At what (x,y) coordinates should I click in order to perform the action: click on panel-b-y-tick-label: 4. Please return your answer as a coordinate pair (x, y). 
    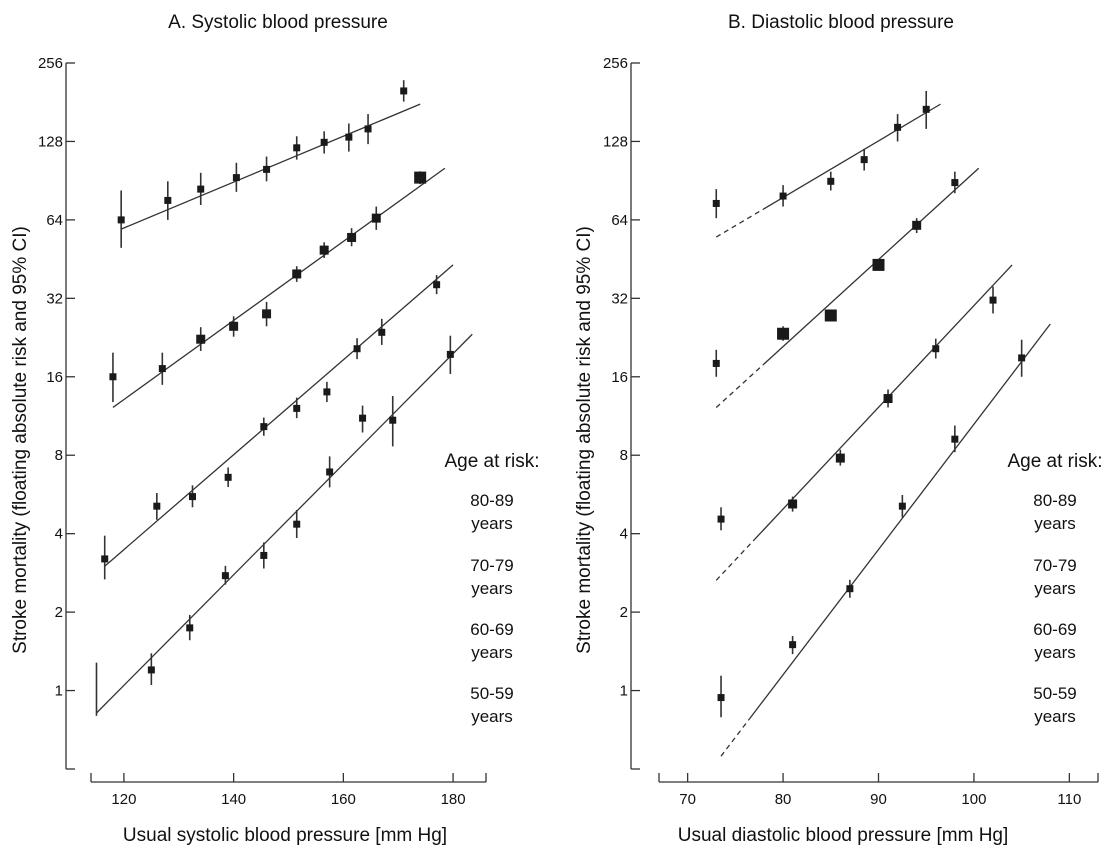
    Looking at the image, I should click on (624, 534).